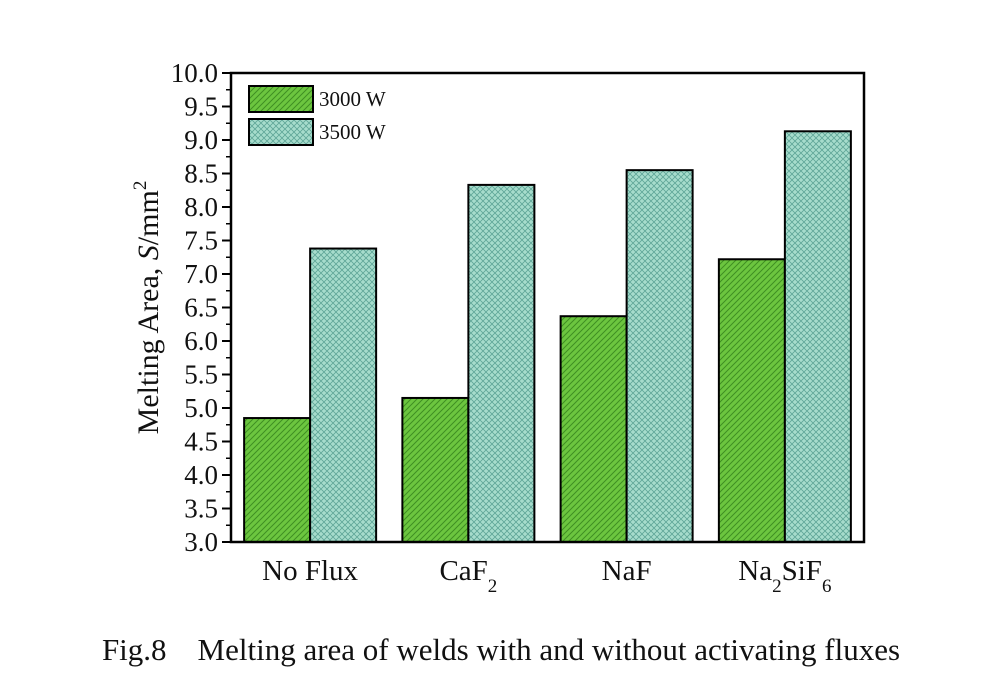 The image size is (1002, 698). Describe the element at coordinates (201, 542) in the screenshot. I see `y-tick-label: 3.0` at that location.